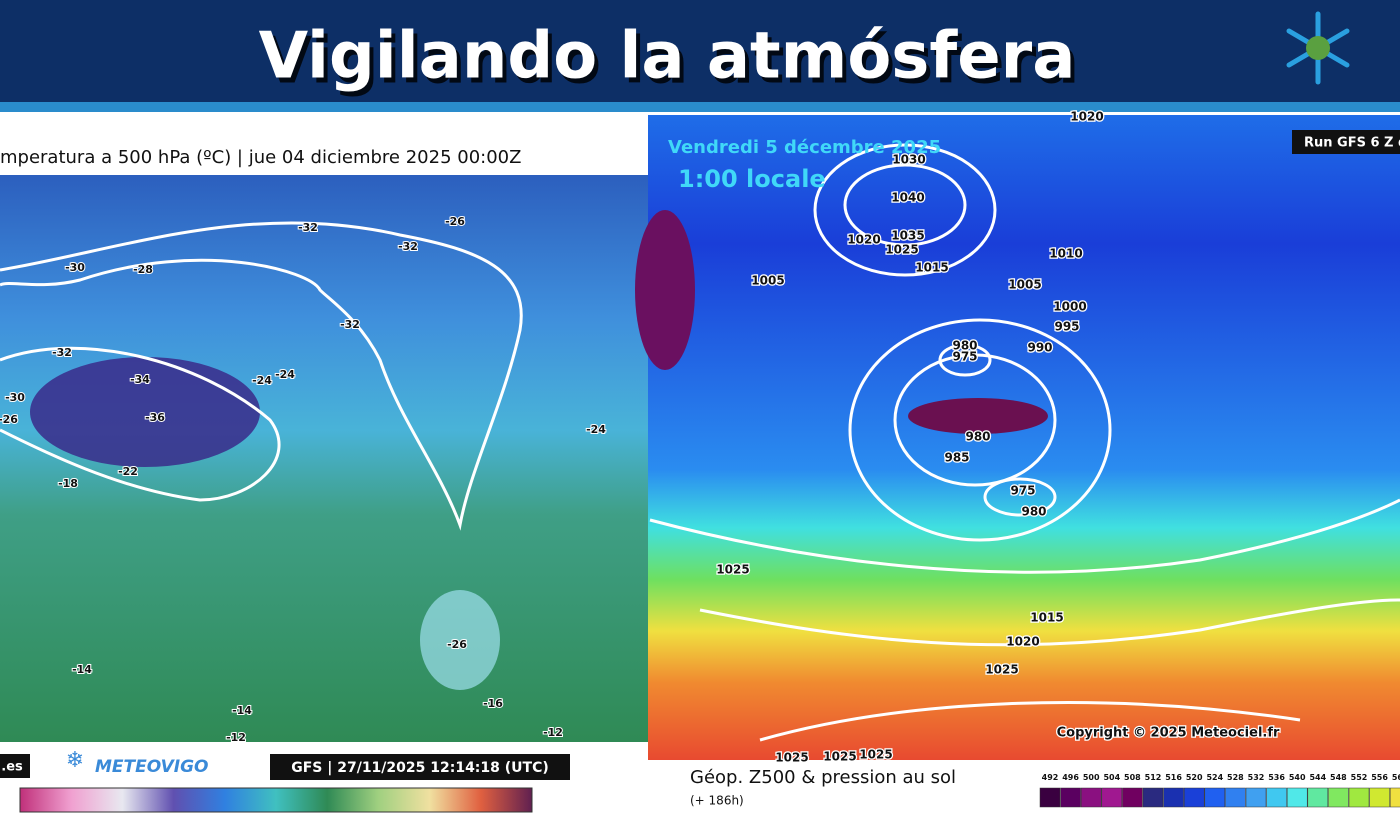 The height and width of the screenshot is (817, 1400). Describe the element at coordinates (128, 471) in the screenshot. I see `contour-label: -22` at that location.